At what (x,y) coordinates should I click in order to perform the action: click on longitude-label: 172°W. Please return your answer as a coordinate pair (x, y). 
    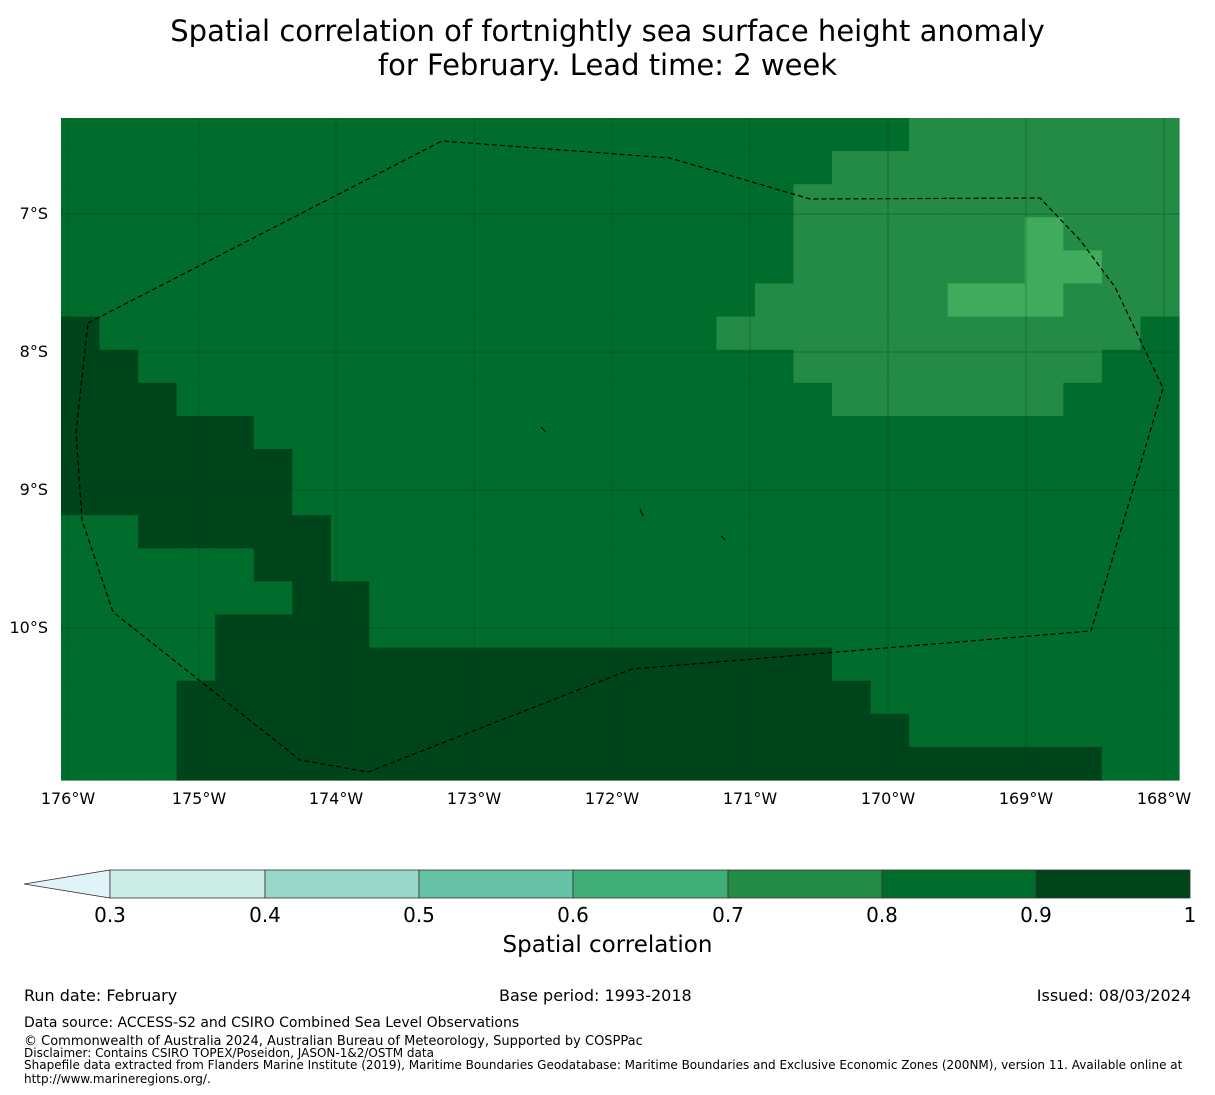
    Looking at the image, I should click on (612, 798).